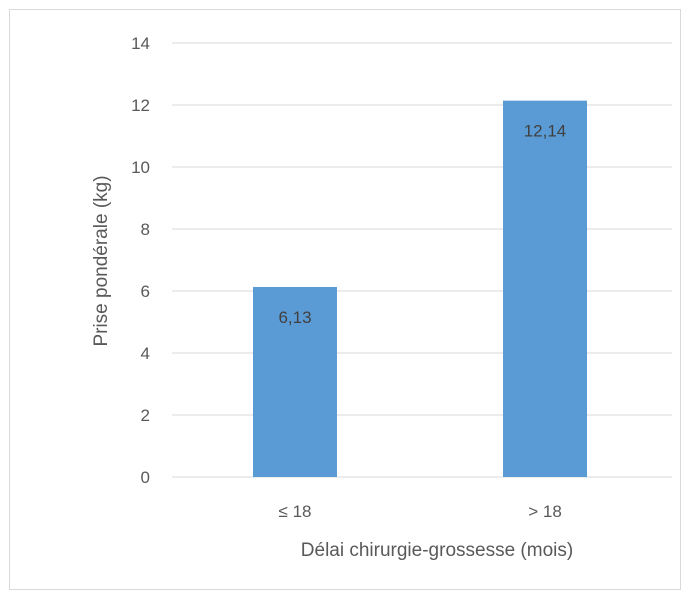 This screenshot has width=692, height=600. I want to click on x-tick-label: ≤ 18, so click(295, 511).